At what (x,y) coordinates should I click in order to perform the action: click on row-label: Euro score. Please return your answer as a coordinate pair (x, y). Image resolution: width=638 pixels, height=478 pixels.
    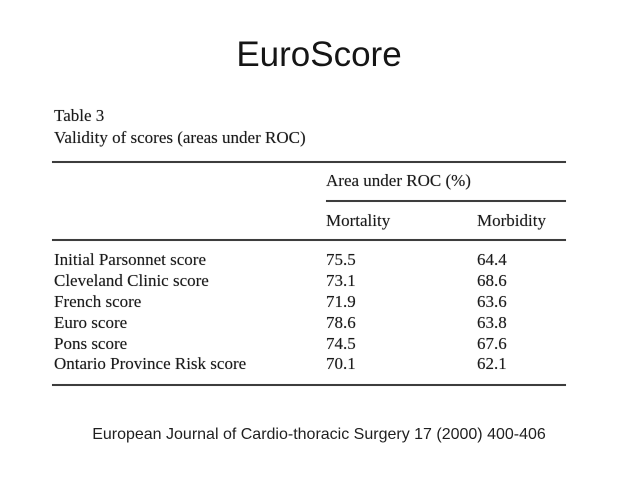
    Looking at the image, I should click on (91, 322).